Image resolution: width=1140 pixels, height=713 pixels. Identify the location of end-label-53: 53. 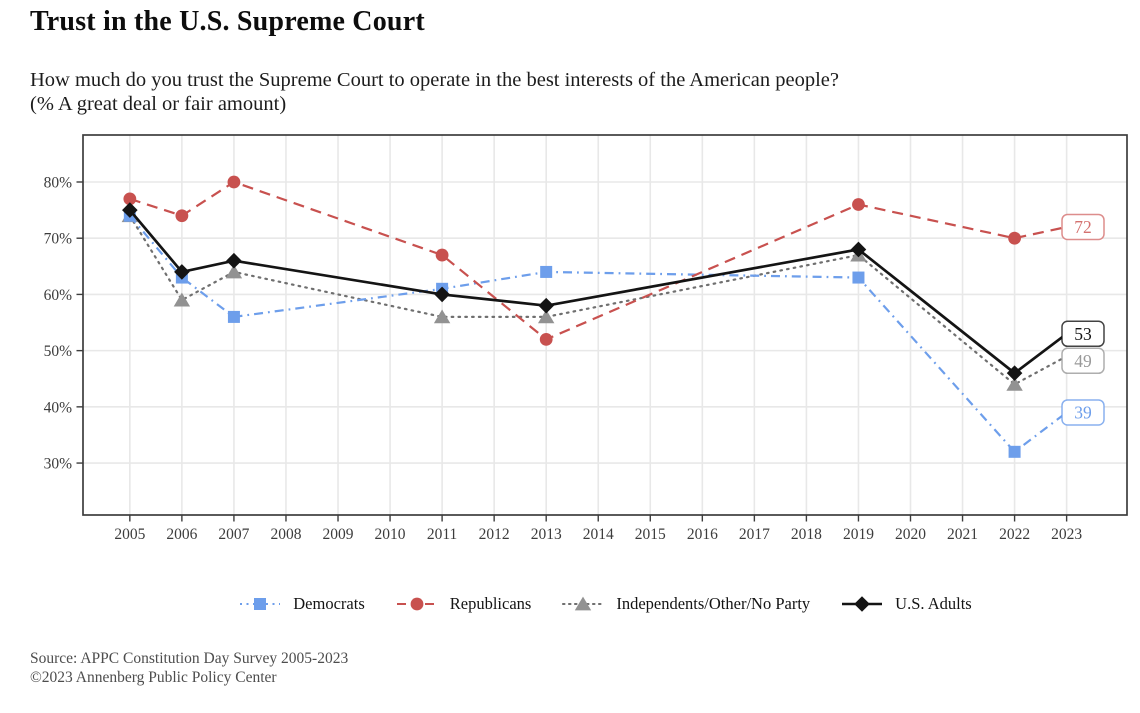
(1083, 334).